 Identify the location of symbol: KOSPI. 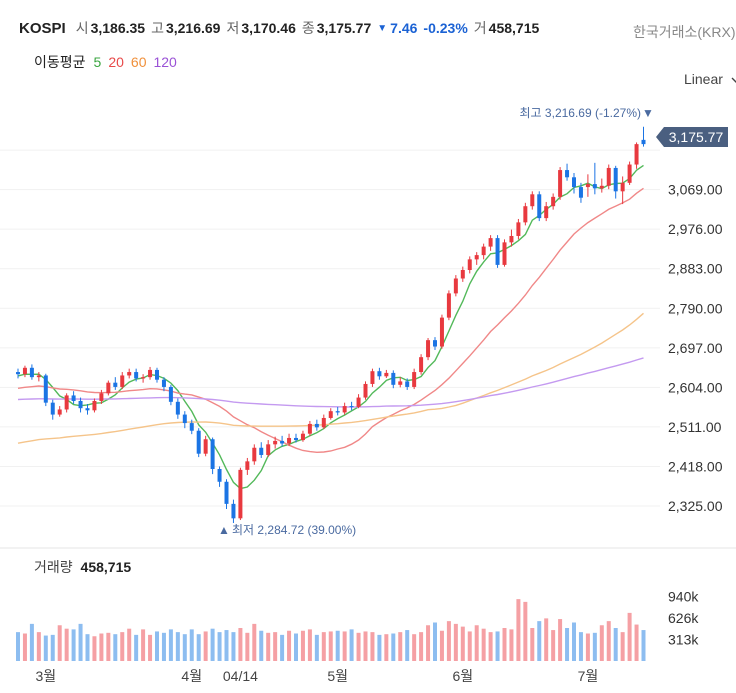
(42, 28).